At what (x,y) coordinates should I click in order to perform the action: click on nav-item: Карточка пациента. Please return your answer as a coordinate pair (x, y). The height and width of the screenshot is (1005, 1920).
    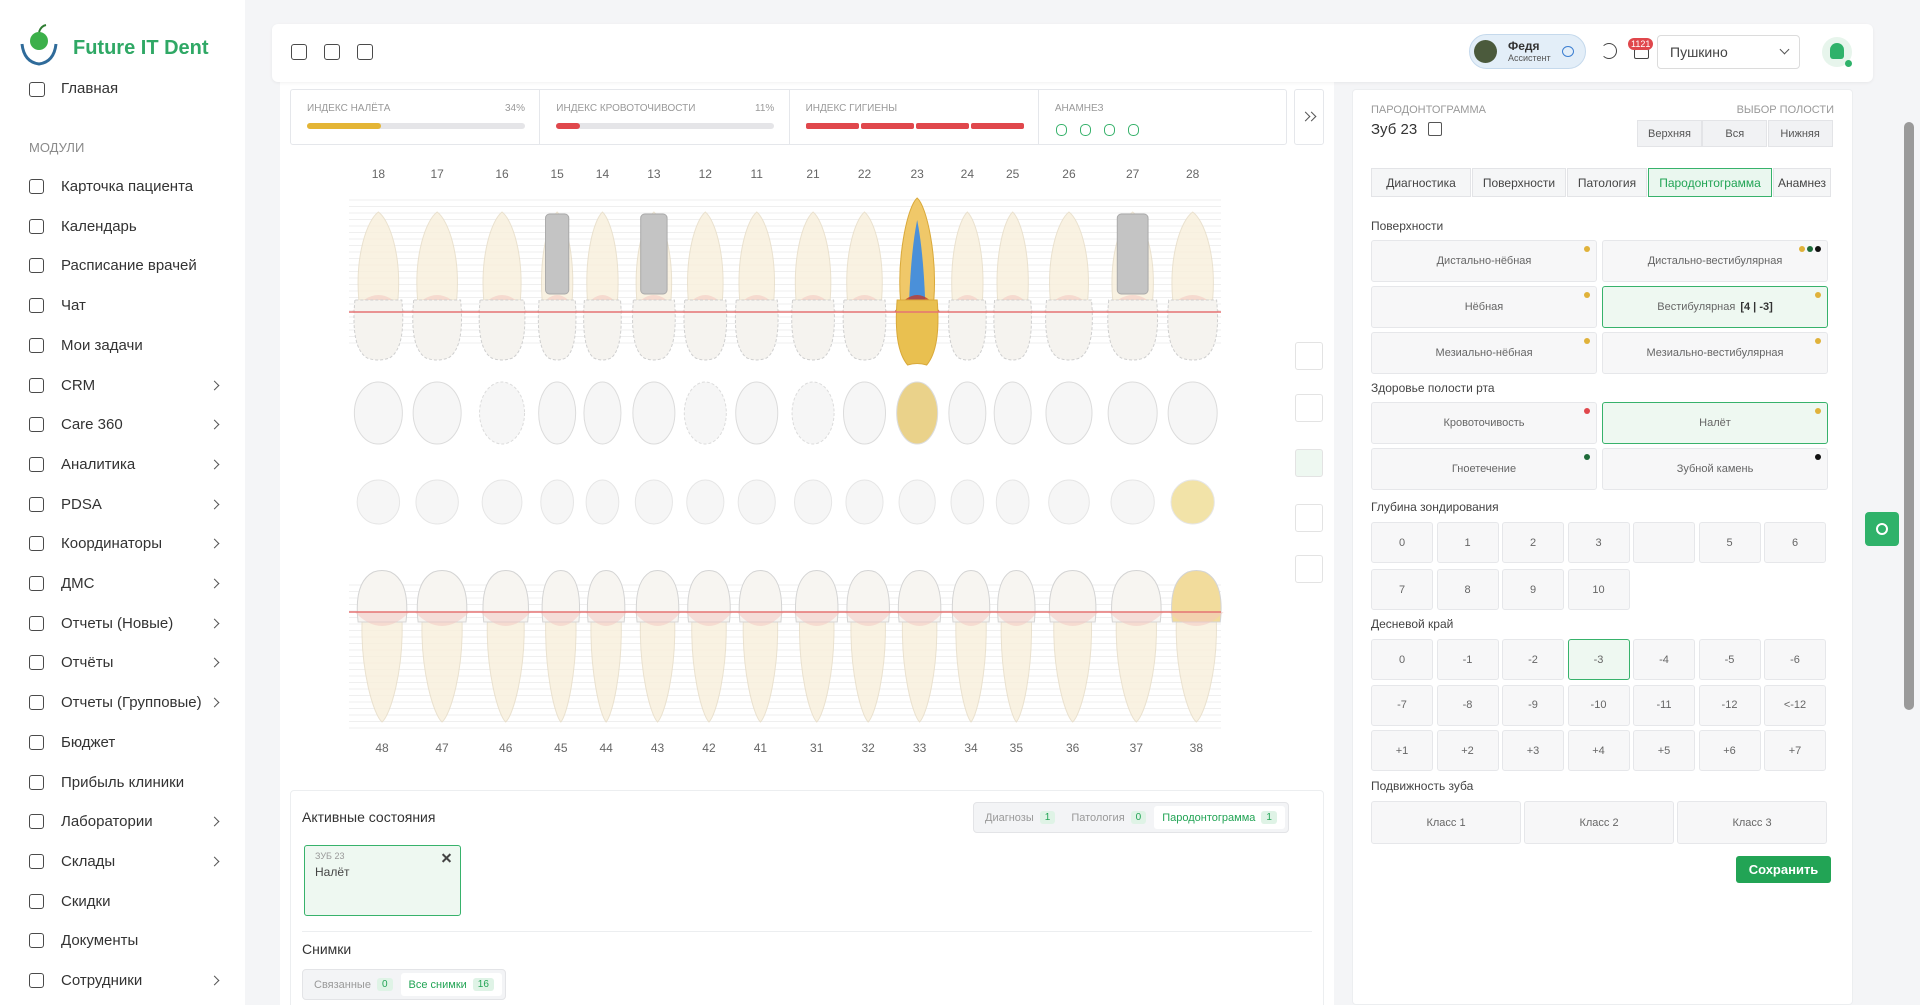
    Looking at the image, I should click on (127, 186).